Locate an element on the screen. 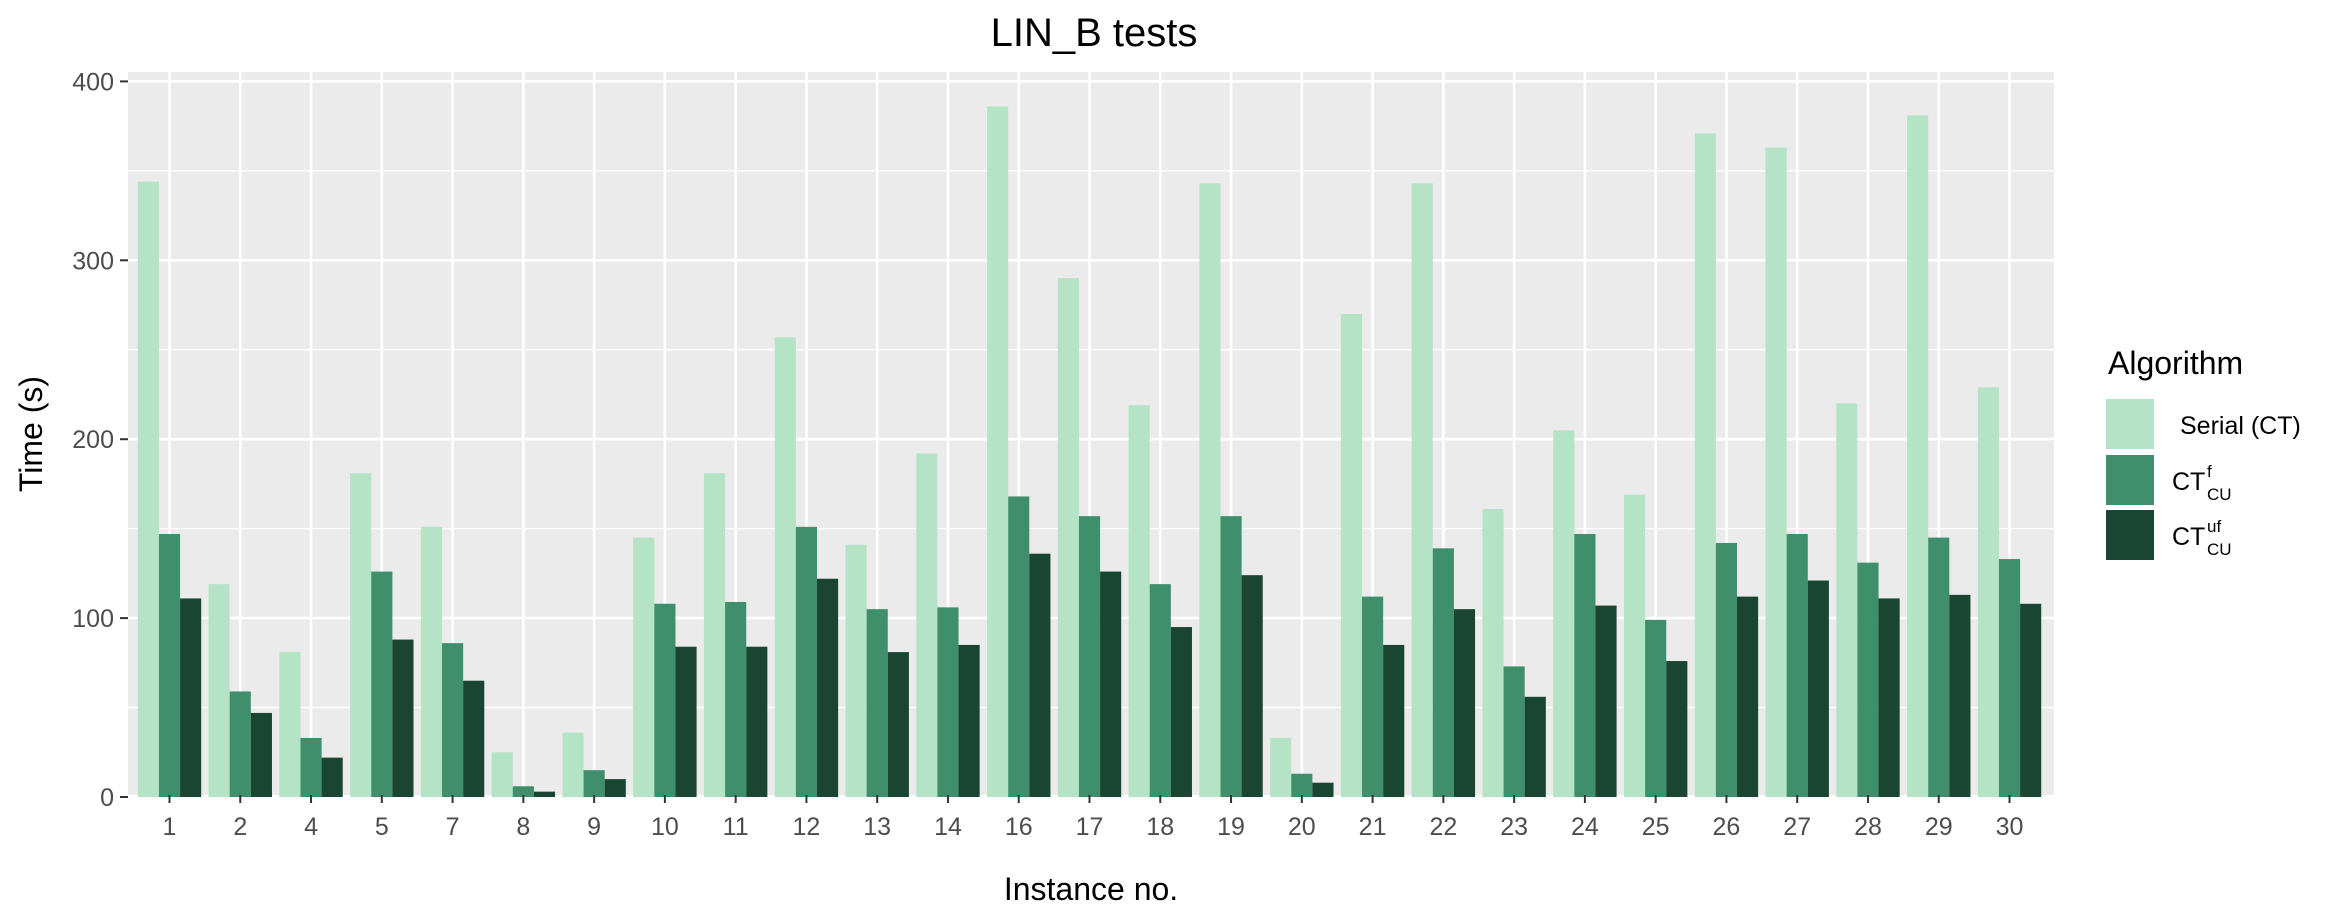 Image resolution: width=2344 pixels, height=909 pixels. x-tick-label: 7 is located at coordinates (453, 827).